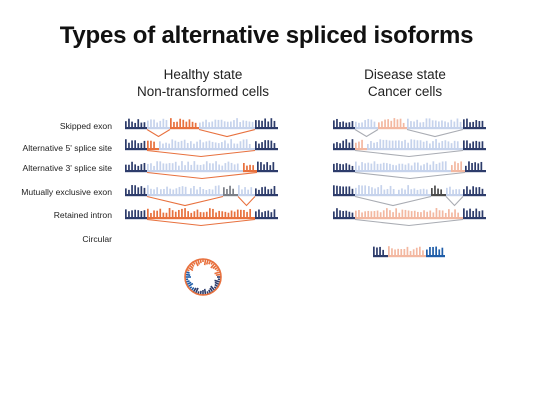 The height and width of the screenshot is (400, 533). What do you see at coordinates (266, 35) in the screenshot?
I see `page-title: Types of alternative spliced isoforms` at bounding box center [266, 35].